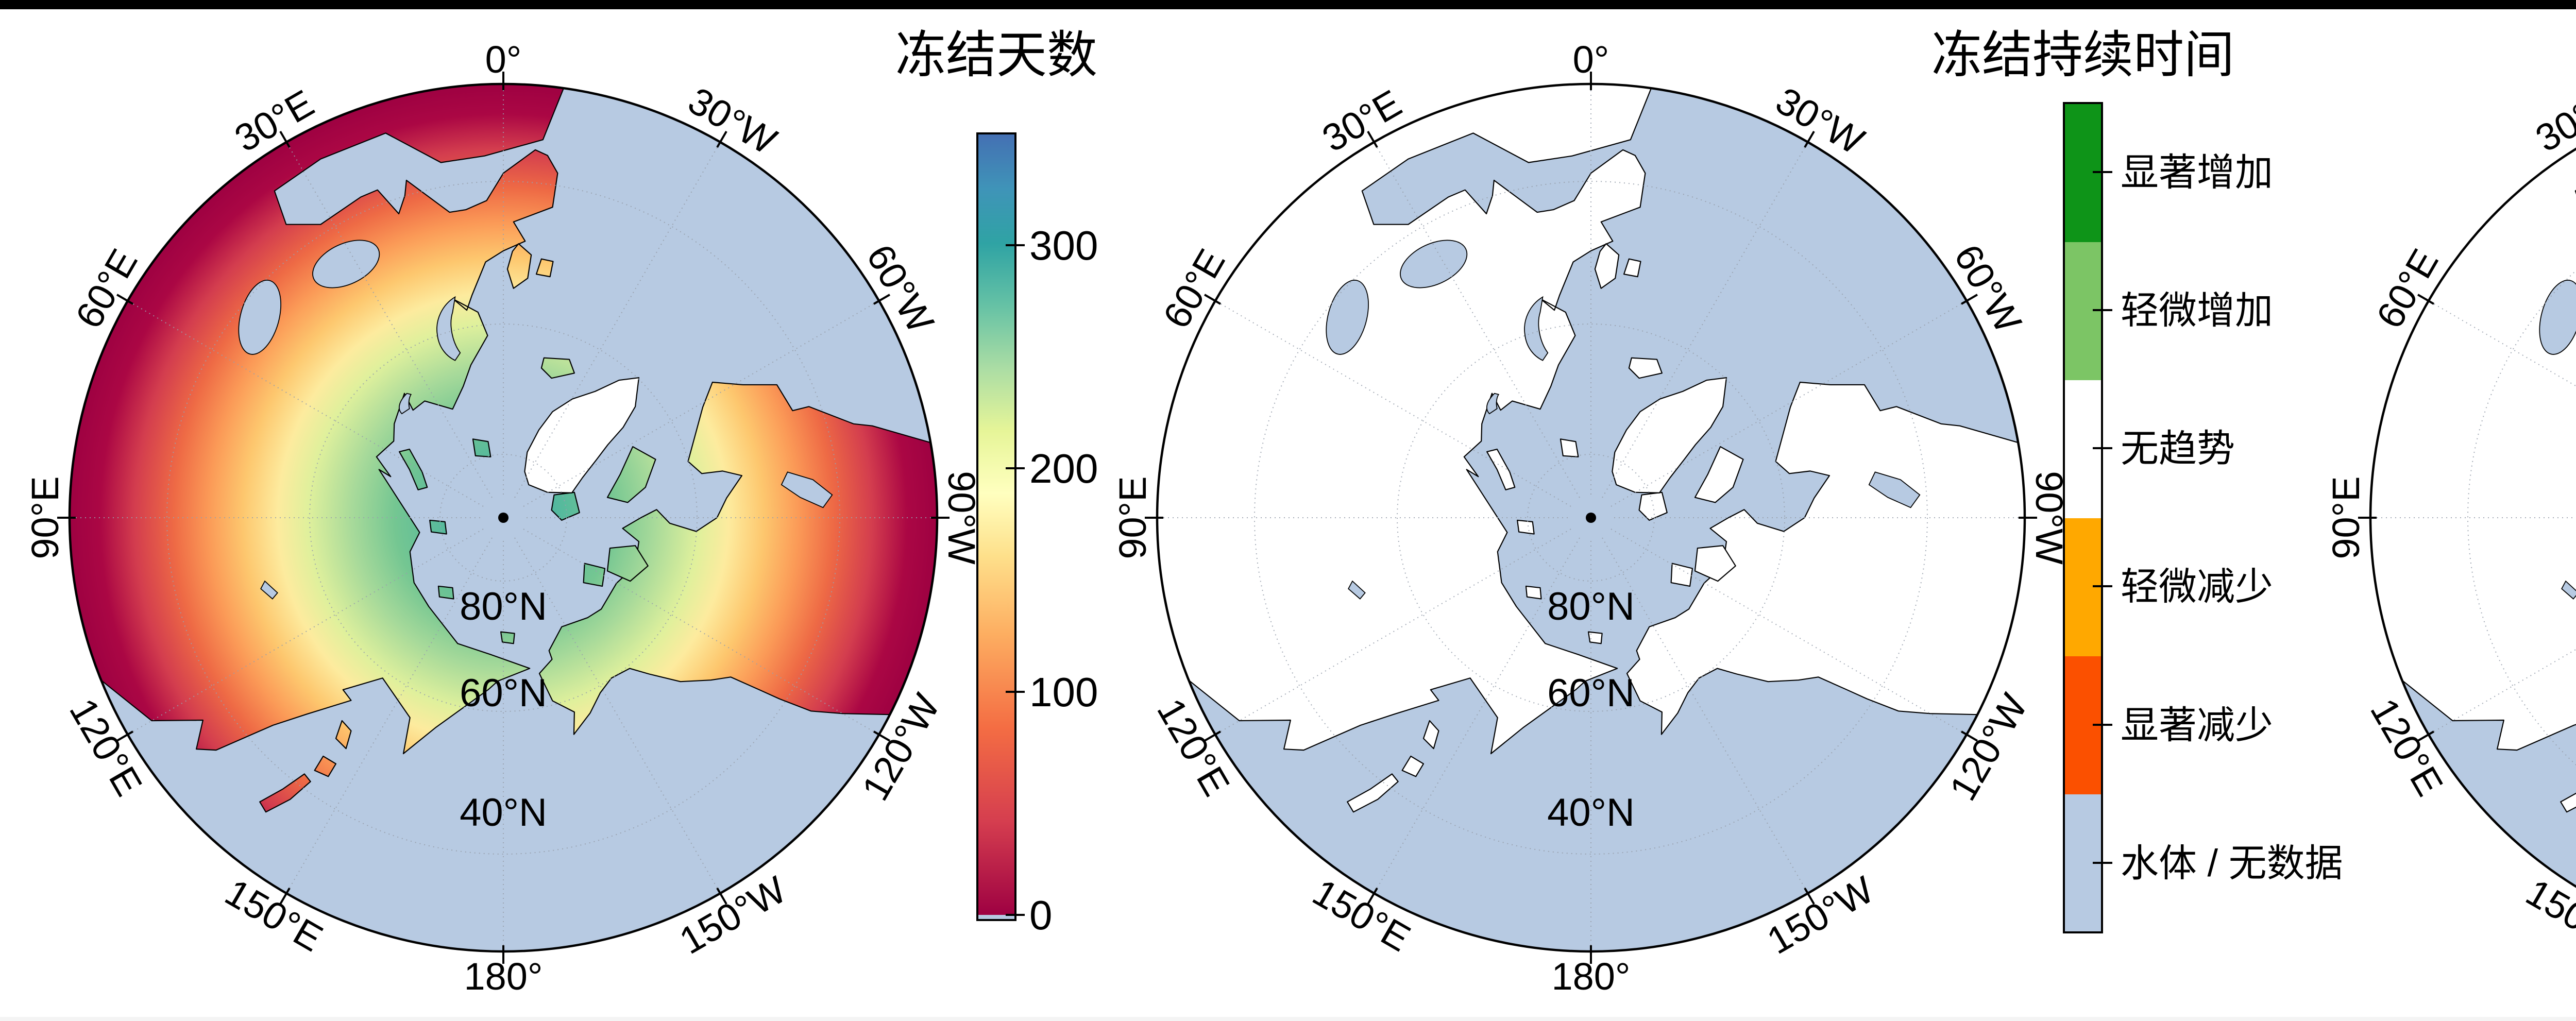 Image resolution: width=2576 pixels, height=1021 pixels. What do you see at coordinates (1063, 468) in the screenshot?
I see `cb-tick-label: 200` at bounding box center [1063, 468].